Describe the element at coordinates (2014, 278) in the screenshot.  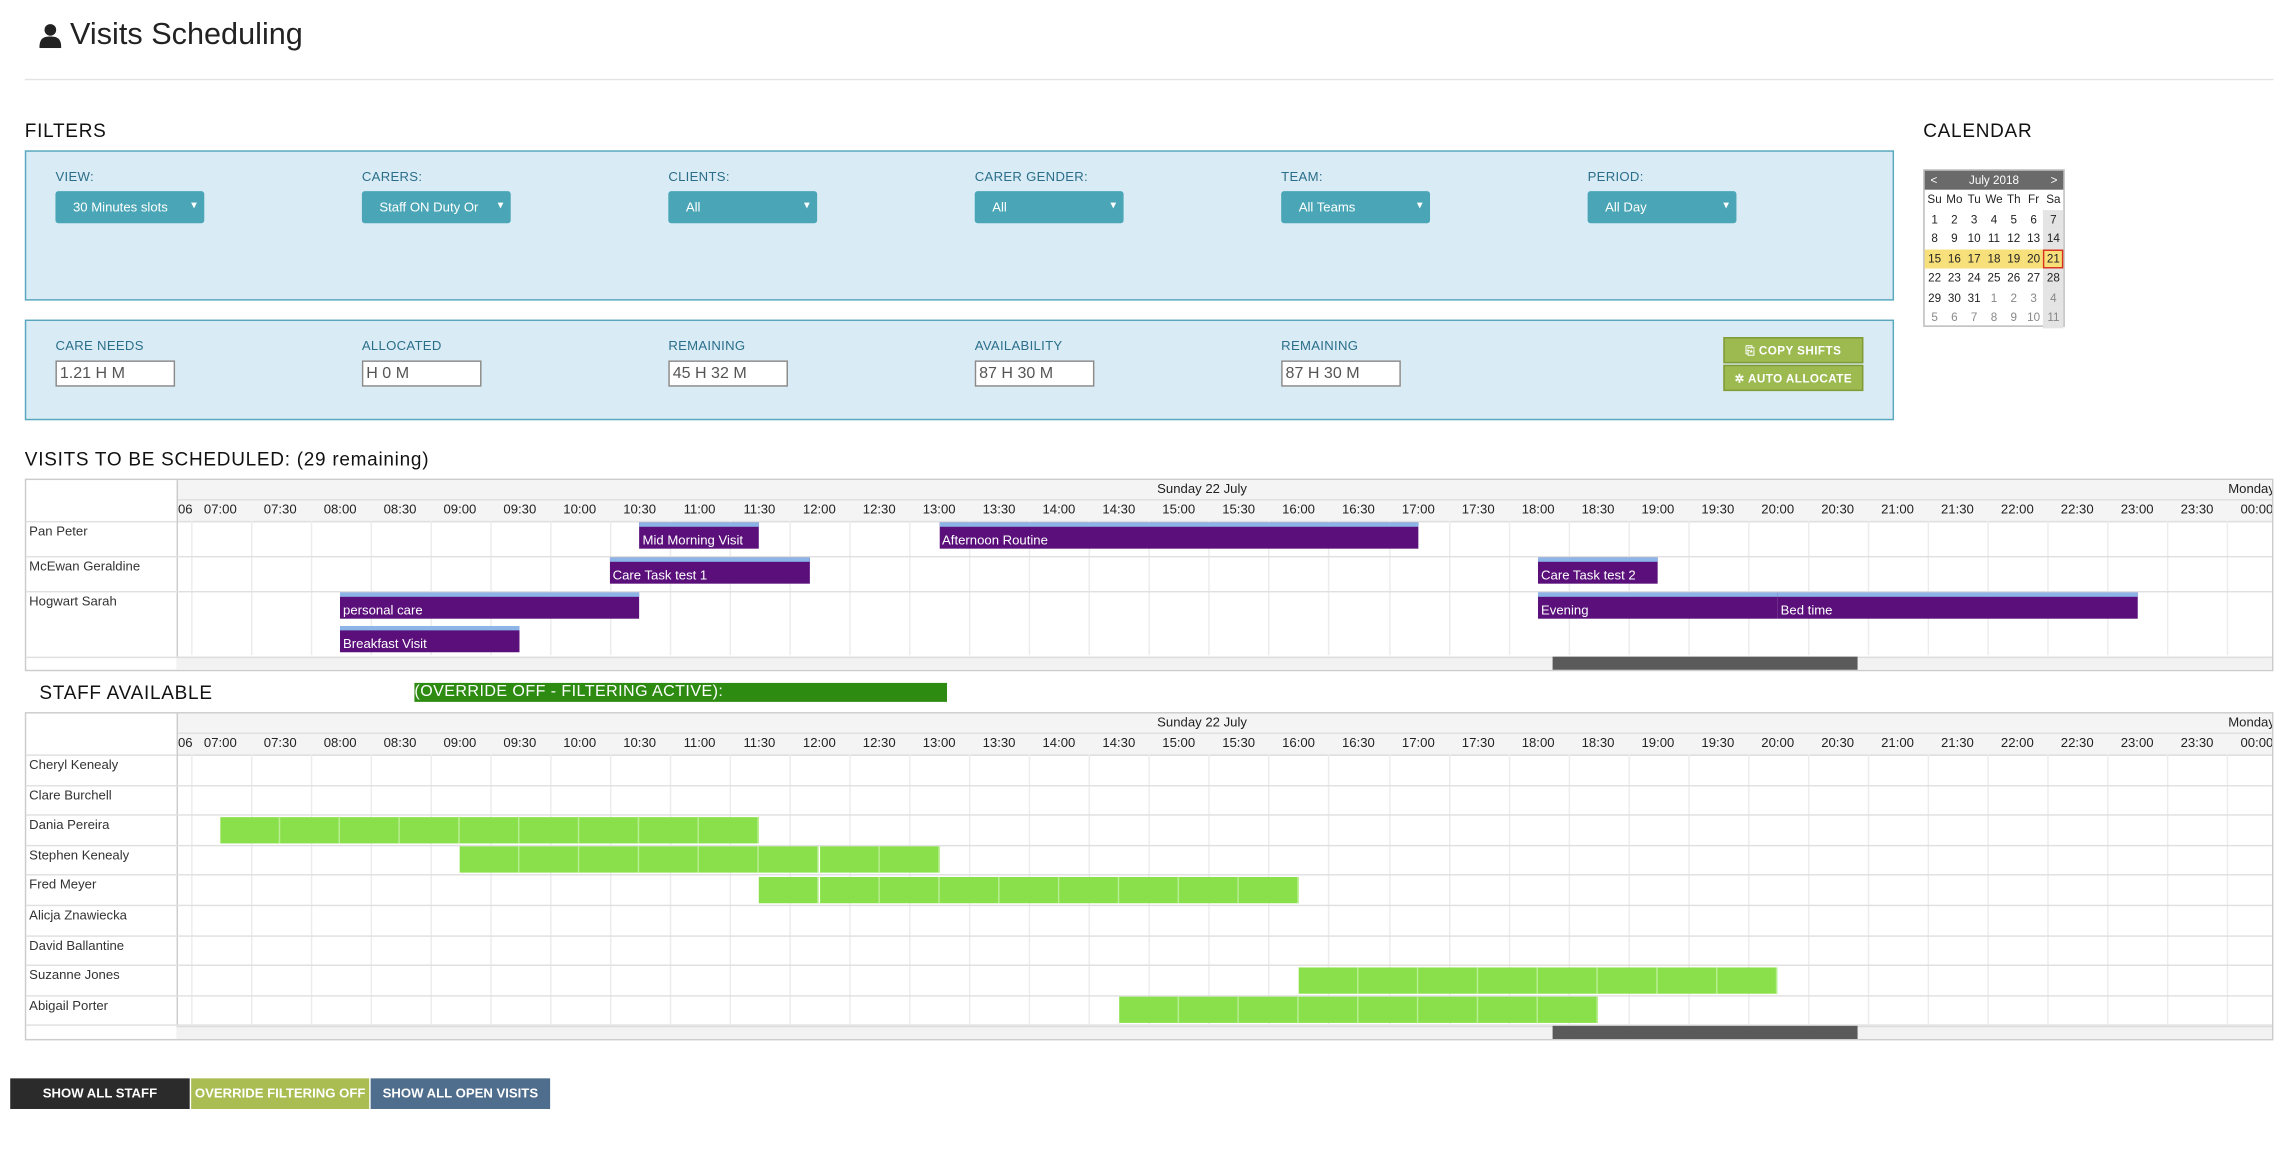
I see `calendar-day: 26` at that location.